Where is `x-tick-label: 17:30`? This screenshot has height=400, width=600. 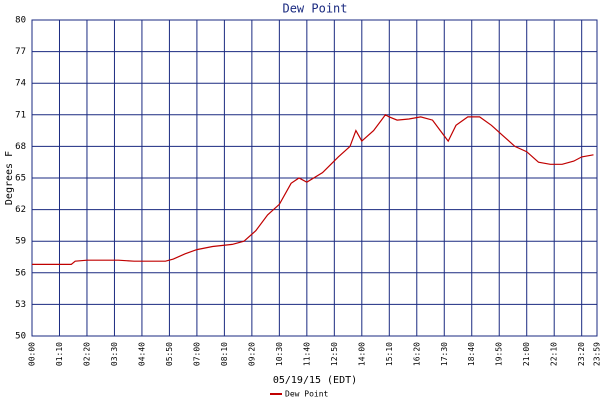
x-tick-label: 17:30 is located at coordinates (444, 354).